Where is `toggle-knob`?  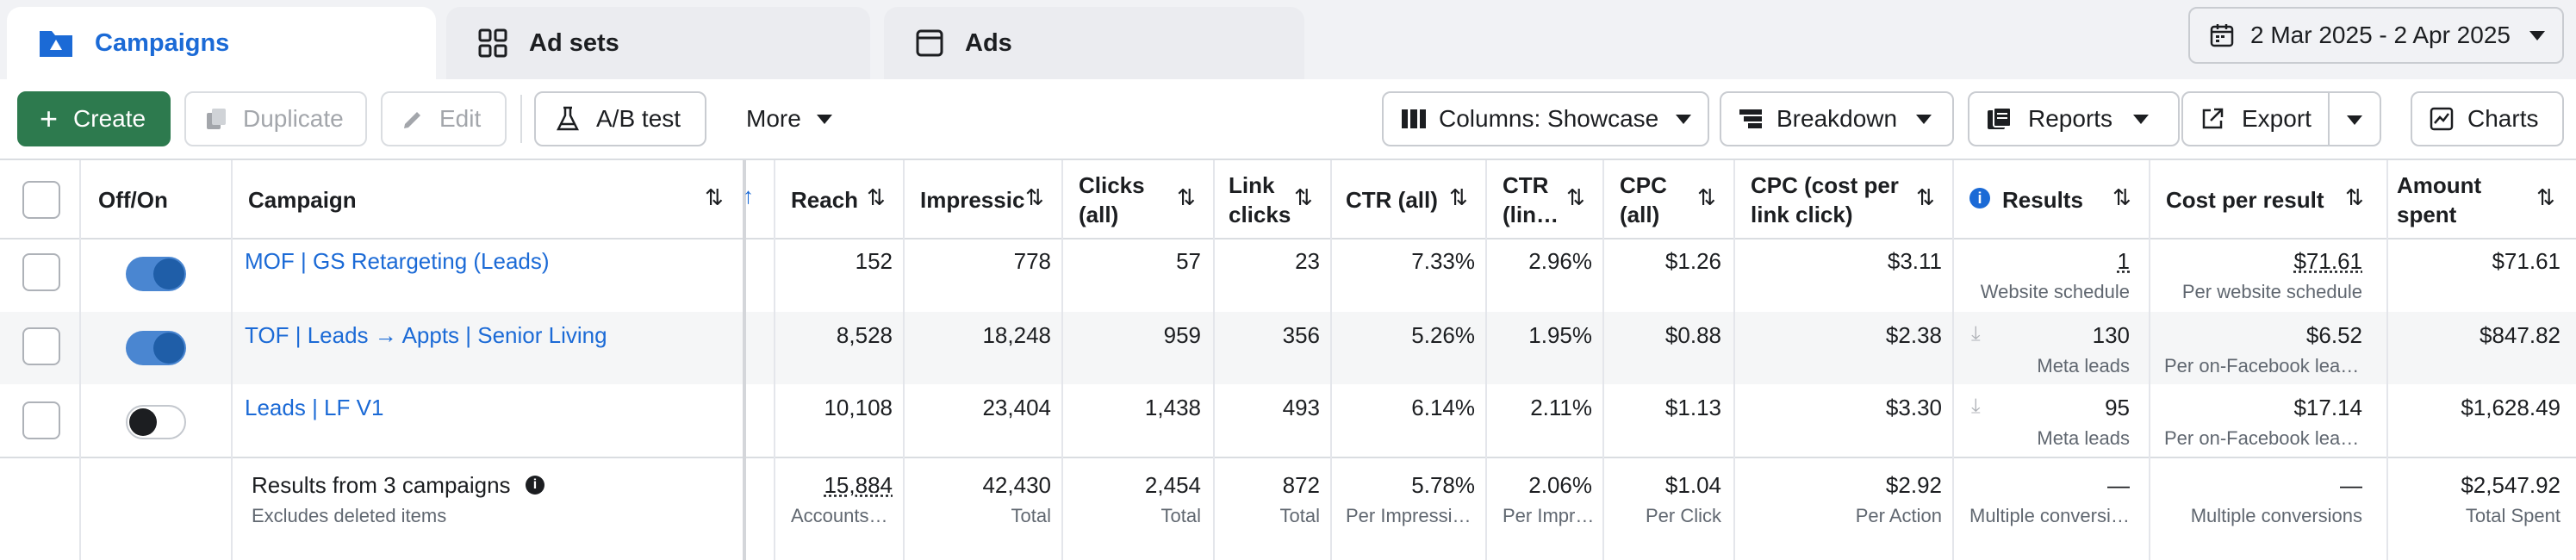
toggle-knob is located at coordinates (169, 274).